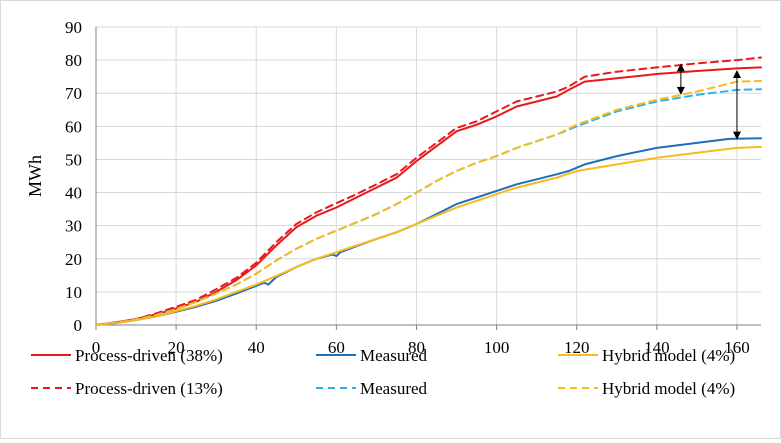 This screenshot has height=443, width=781. What do you see at coordinates (416, 347) in the screenshot?
I see `x-tick-label: 80` at bounding box center [416, 347].